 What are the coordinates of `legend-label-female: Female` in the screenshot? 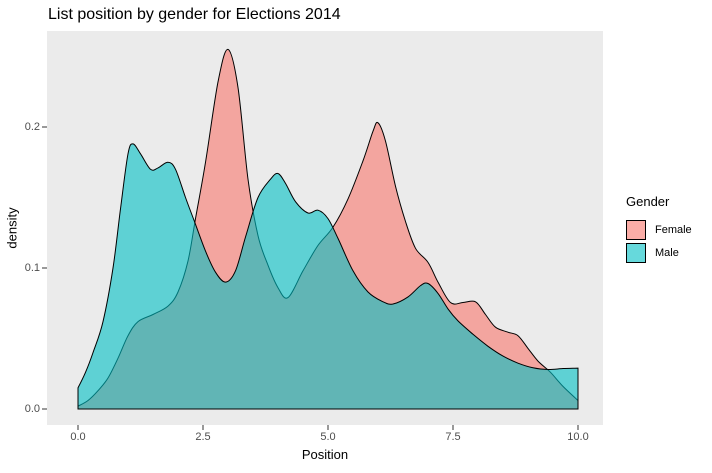 It's located at (673, 229).